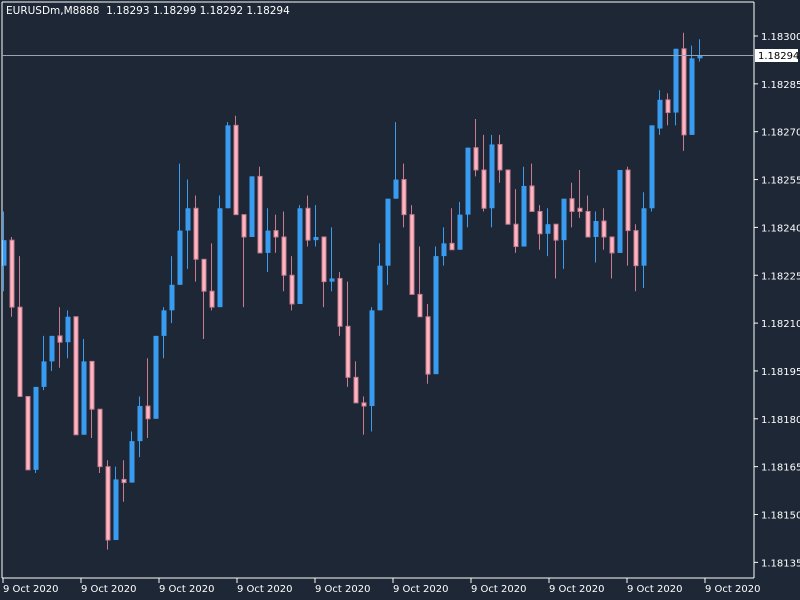 This screenshot has width=800, height=600. I want to click on y-tick-label: 1.18255, so click(780, 181).